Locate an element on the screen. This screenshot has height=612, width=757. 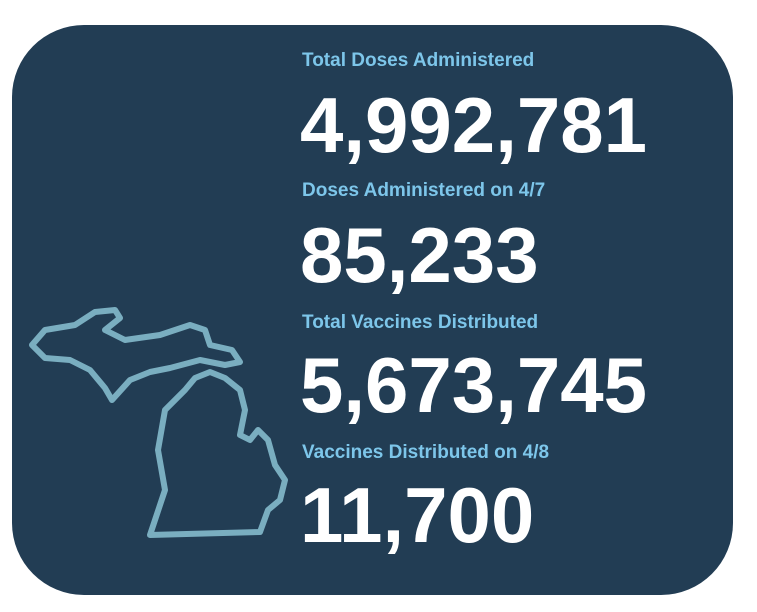
michigan-outline is located at coordinates (158, 422).